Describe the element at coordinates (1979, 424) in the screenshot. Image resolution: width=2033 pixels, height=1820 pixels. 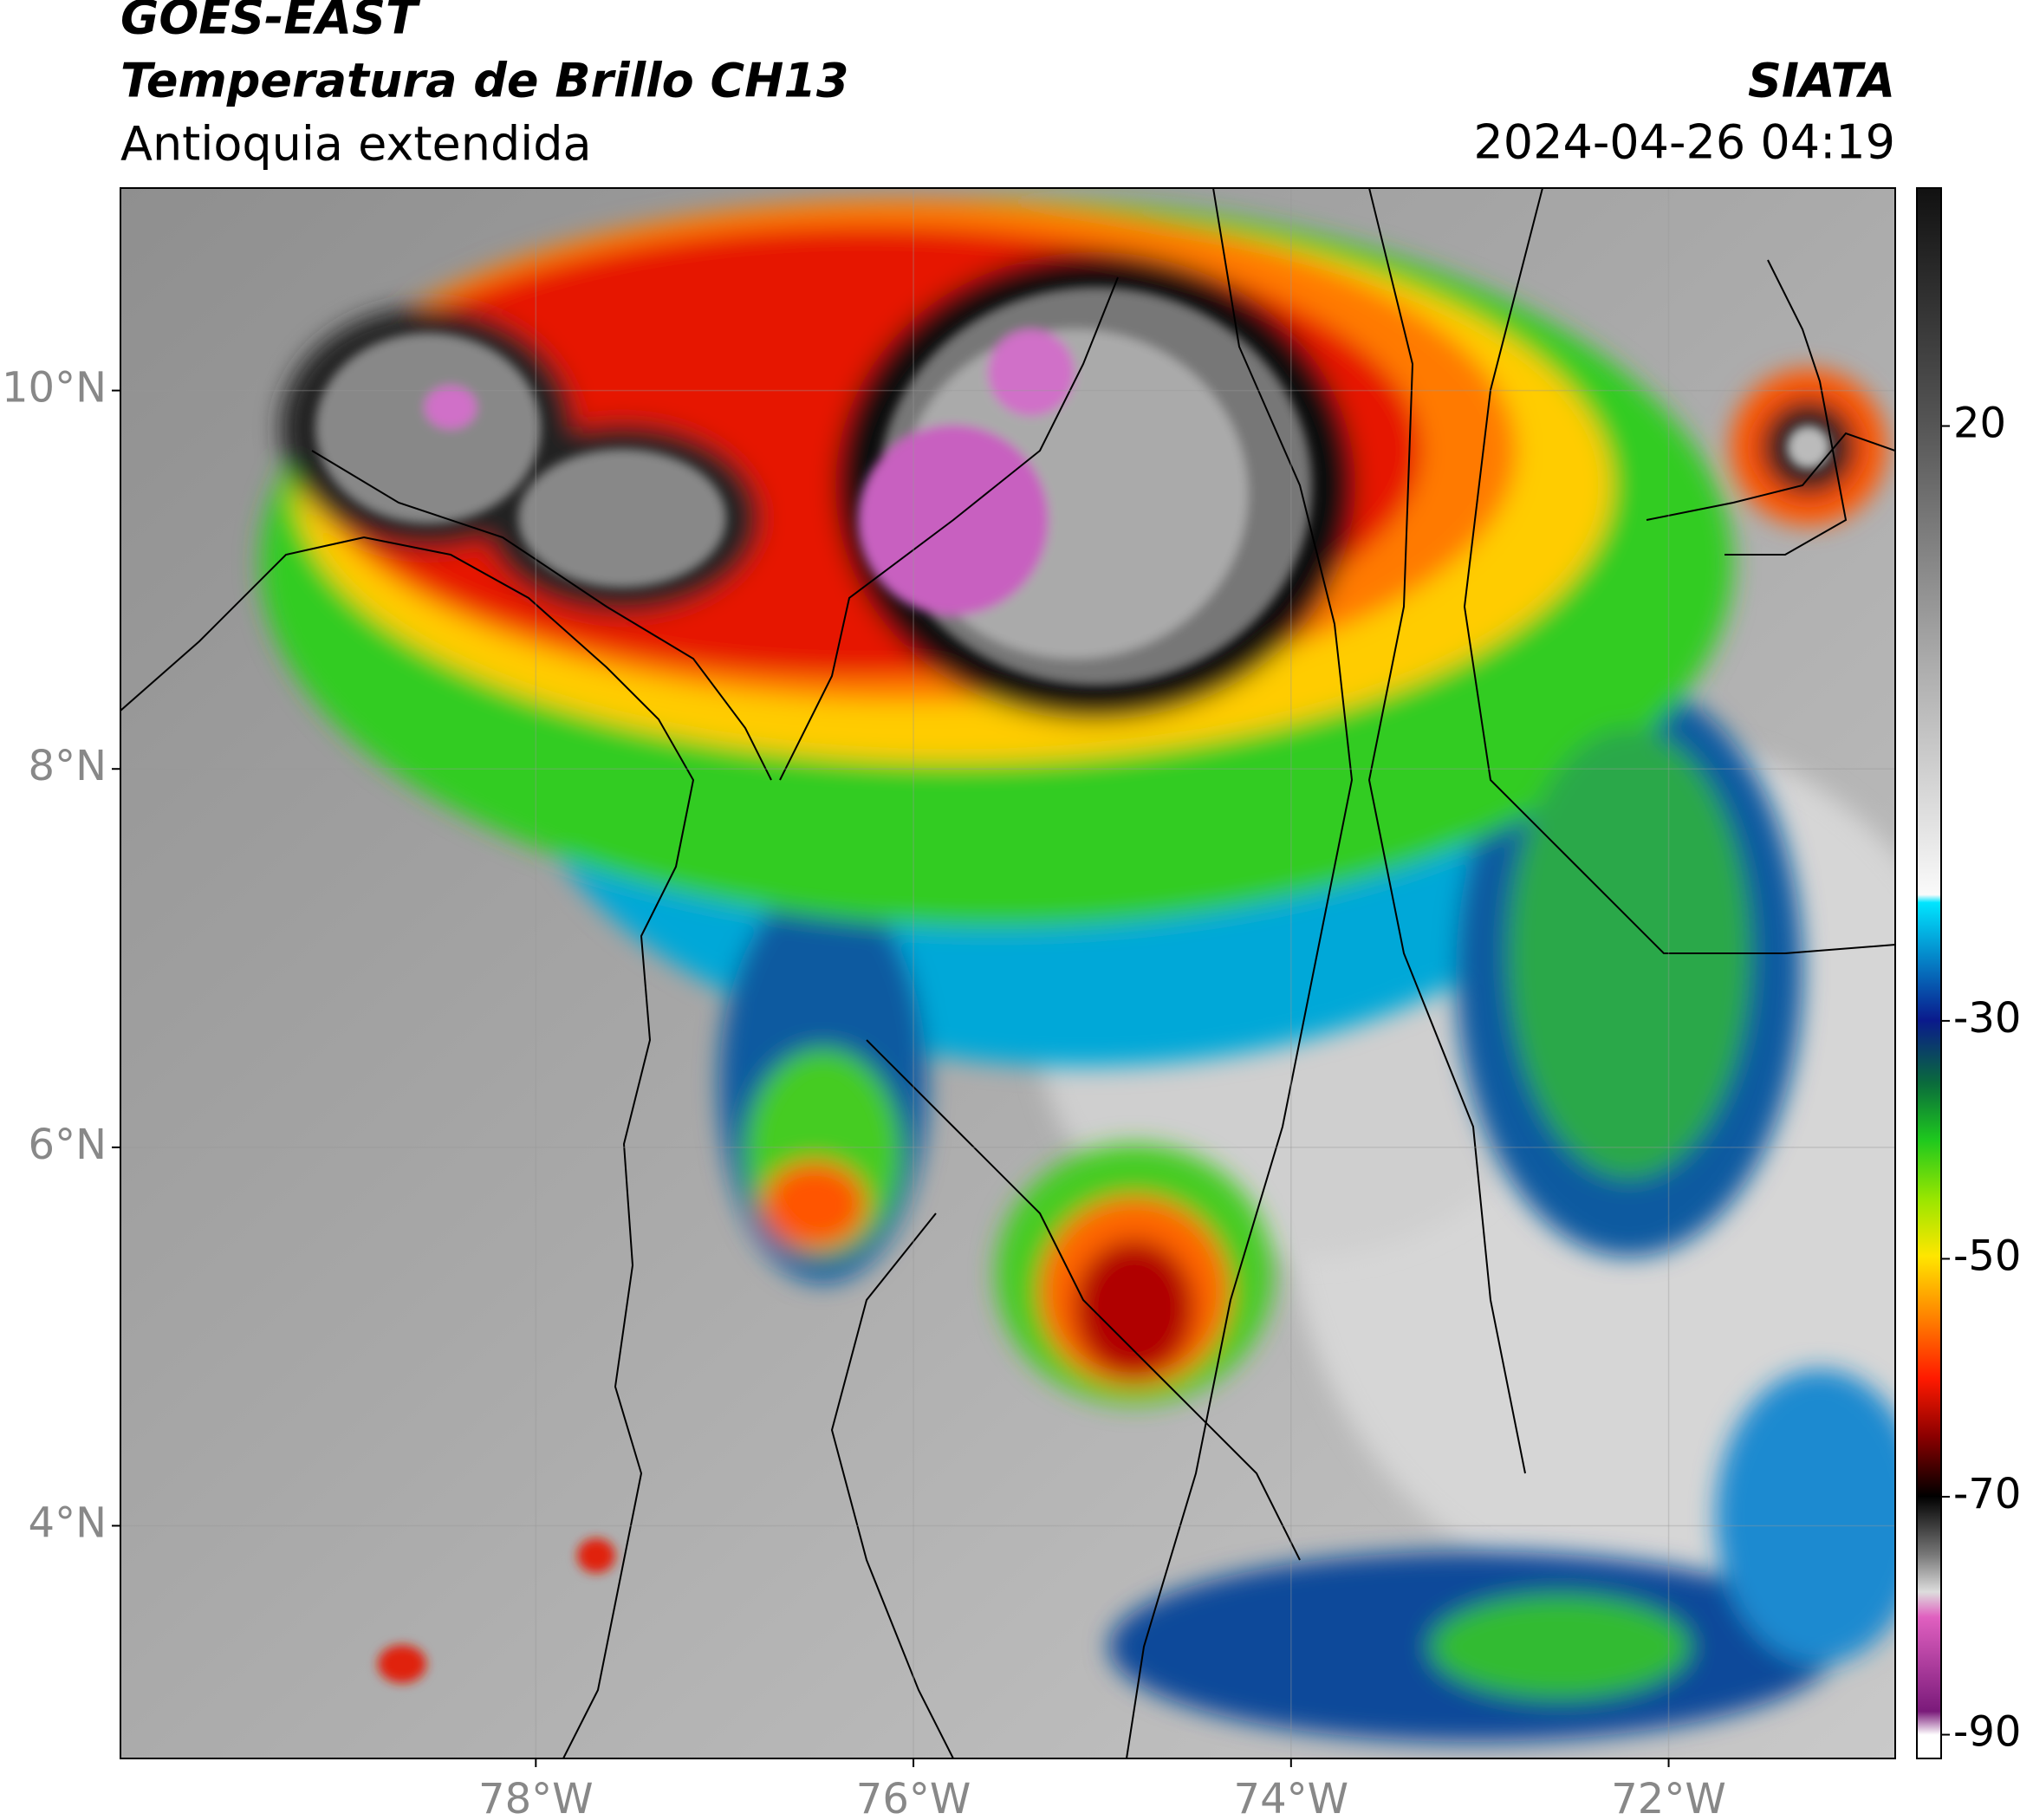
I see `colorbar-tick-label: 20` at that location.